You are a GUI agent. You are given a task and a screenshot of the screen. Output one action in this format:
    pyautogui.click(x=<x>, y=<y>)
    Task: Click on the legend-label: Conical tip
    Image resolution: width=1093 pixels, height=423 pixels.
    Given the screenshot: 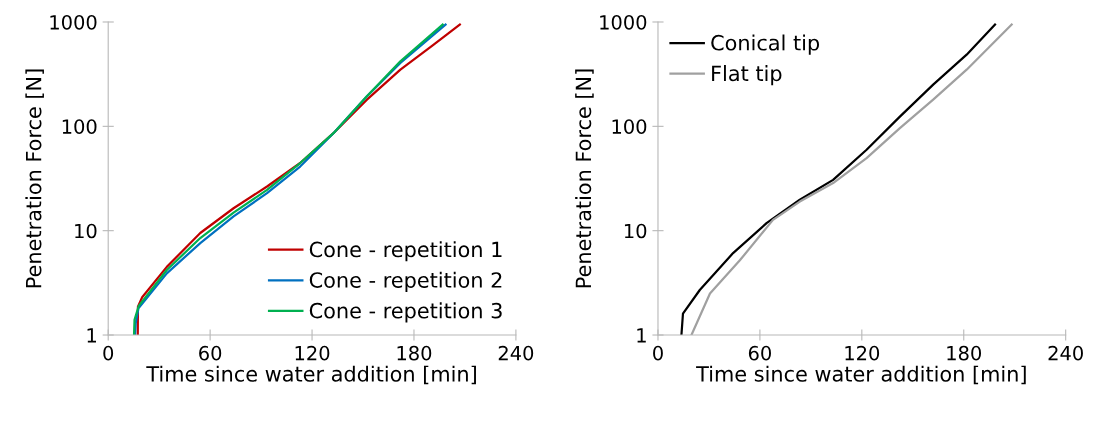 What is the action you would take?
    pyautogui.click(x=765, y=44)
    